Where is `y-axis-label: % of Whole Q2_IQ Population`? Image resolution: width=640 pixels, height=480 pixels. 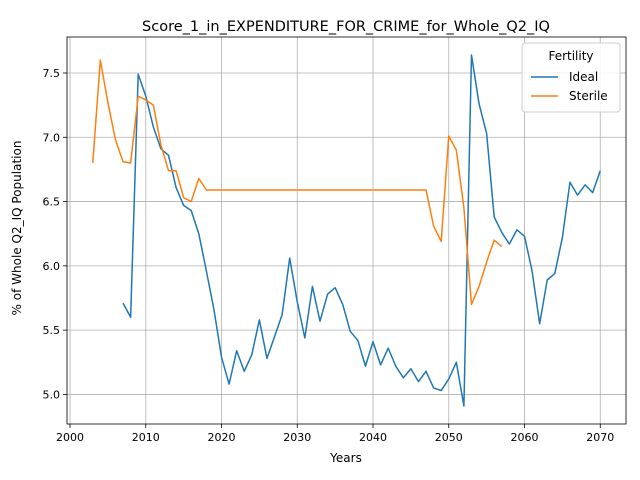 y-axis-label: % of Whole Q2_IQ Population is located at coordinates (17, 228).